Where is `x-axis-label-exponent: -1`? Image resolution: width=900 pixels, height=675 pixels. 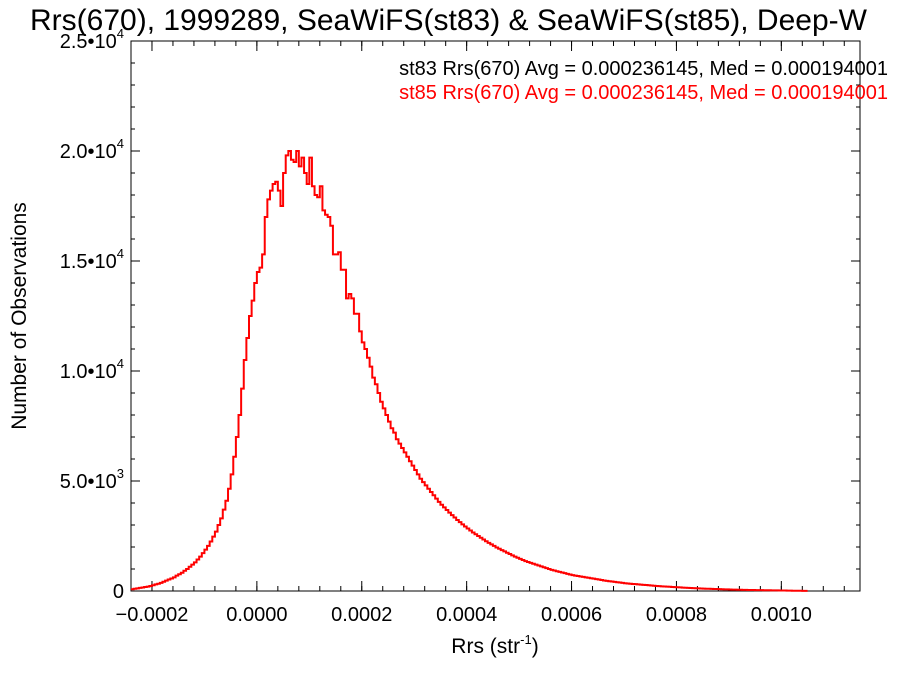 x-axis-label-exponent: -1 is located at coordinates (526, 639).